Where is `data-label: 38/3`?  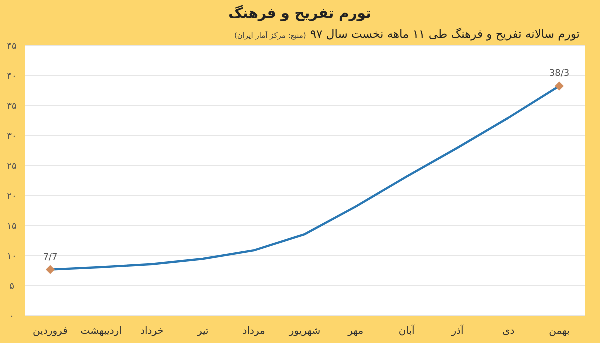 data-label: 38/3 is located at coordinates (559, 74).